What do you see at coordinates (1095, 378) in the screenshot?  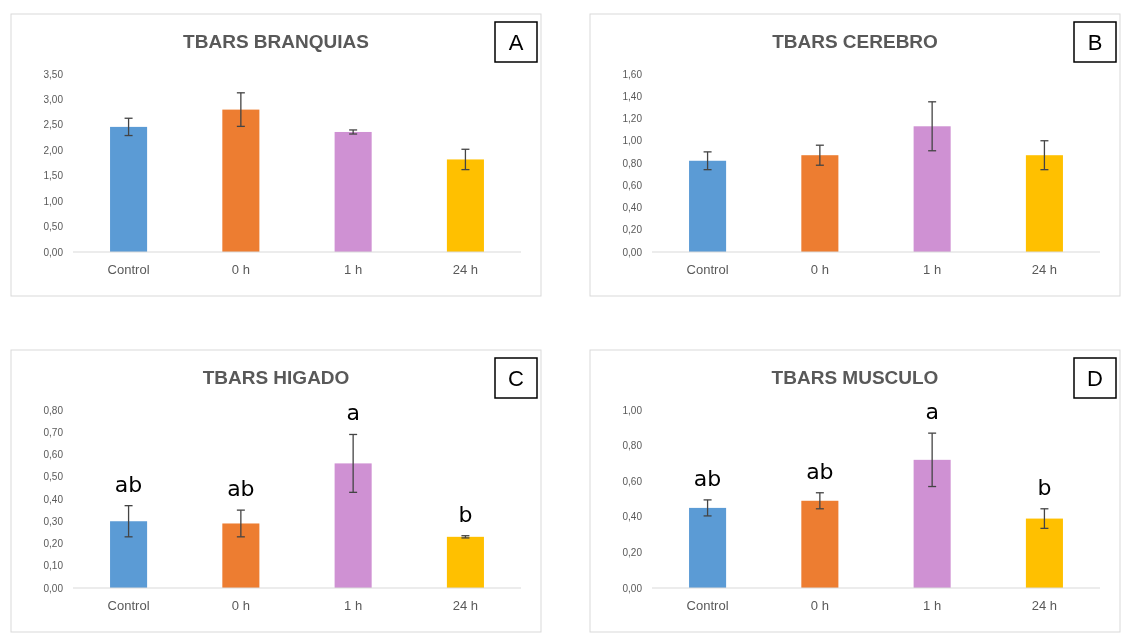 I see `text: D` at bounding box center [1095, 378].